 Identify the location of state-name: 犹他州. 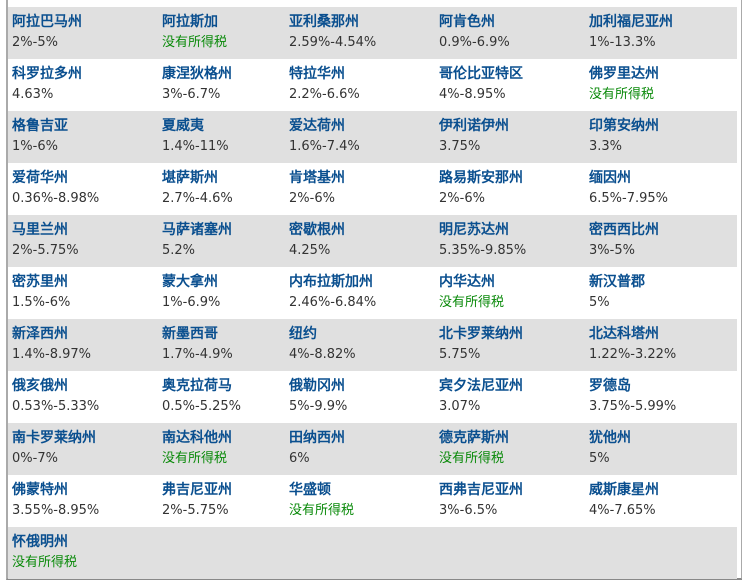
(610, 438).